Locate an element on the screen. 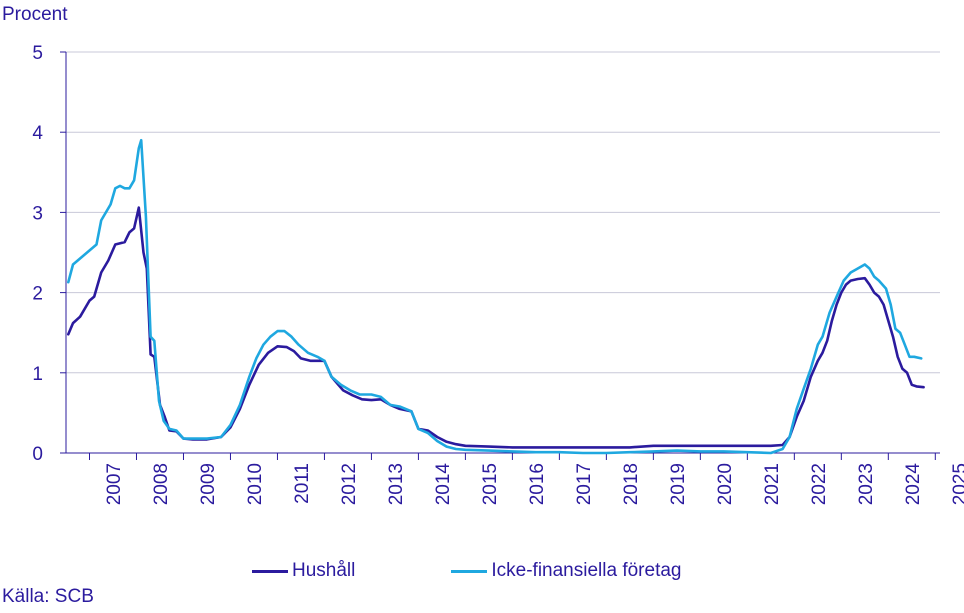  y-tick-label-2: 2 is located at coordinates (37, 294).